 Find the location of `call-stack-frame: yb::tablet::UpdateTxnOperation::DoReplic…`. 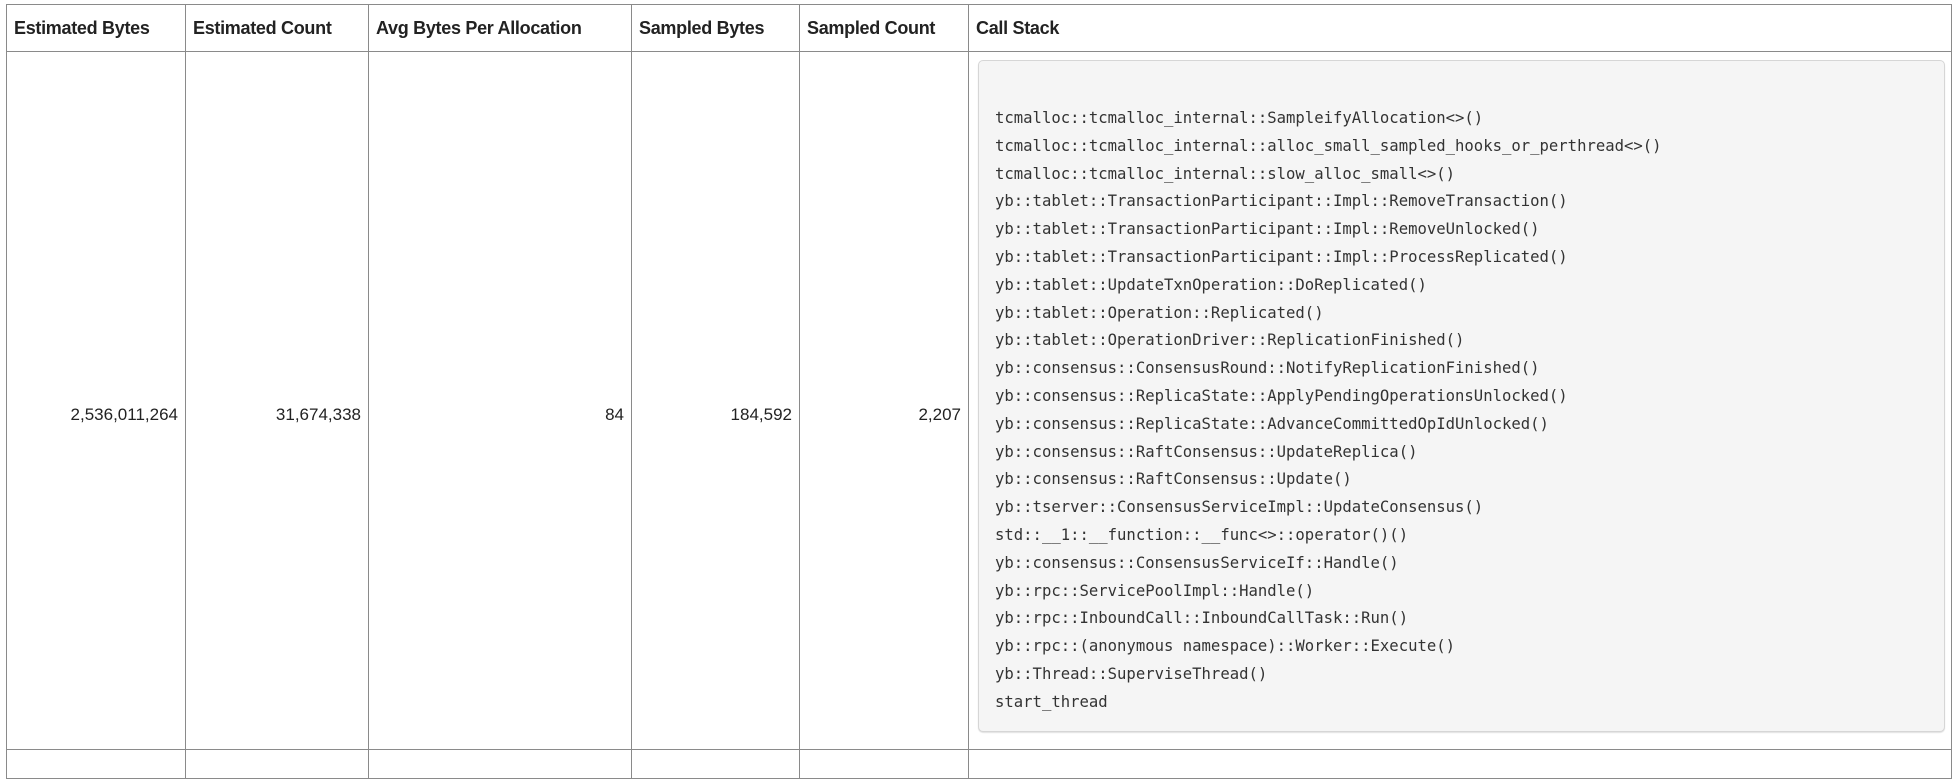

call-stack-frame: yb::tablet::UpdateTxnOperation::DoReplic… is located at coordinates (1211, 284).